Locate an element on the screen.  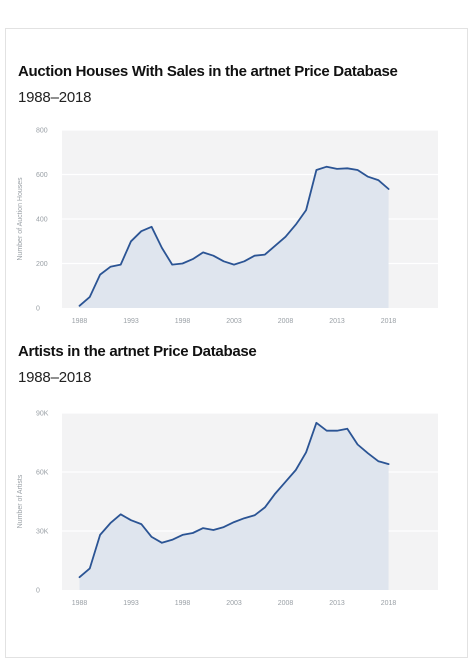
y-tick-label: 400 is located at coordinates (42, 220).